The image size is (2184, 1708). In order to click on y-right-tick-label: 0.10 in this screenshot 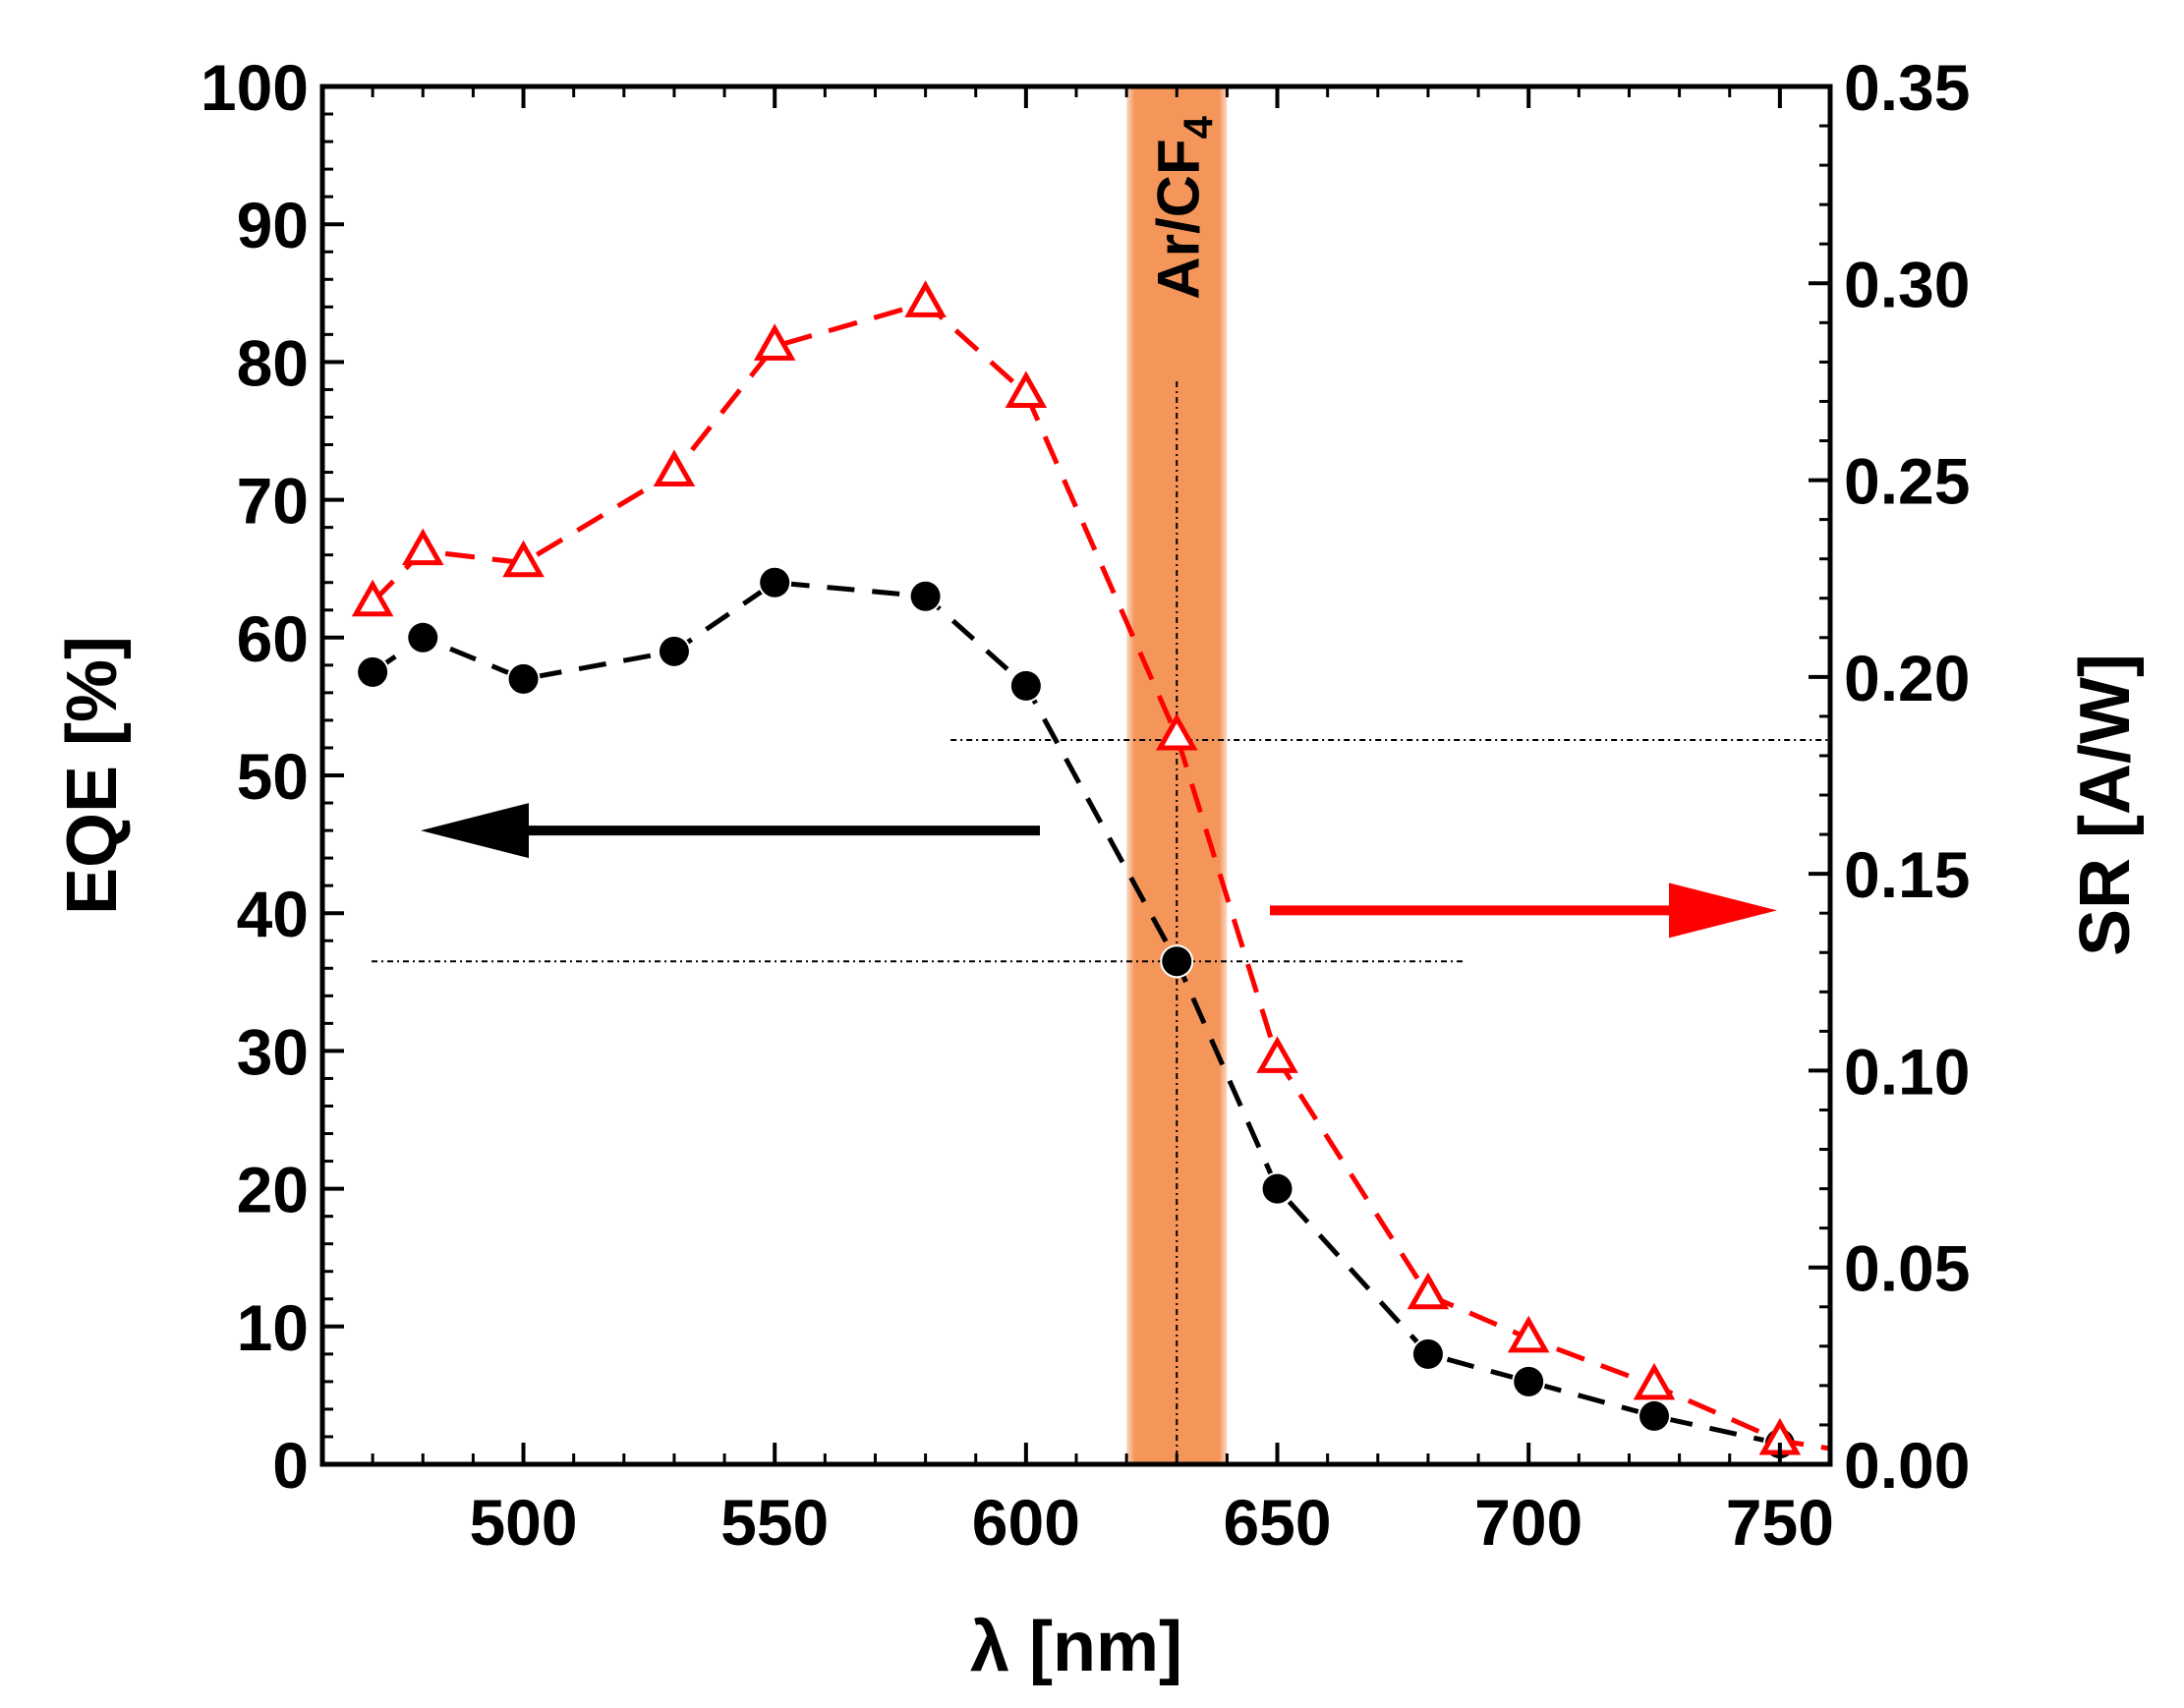, I will do `click(1907, 1071)`.